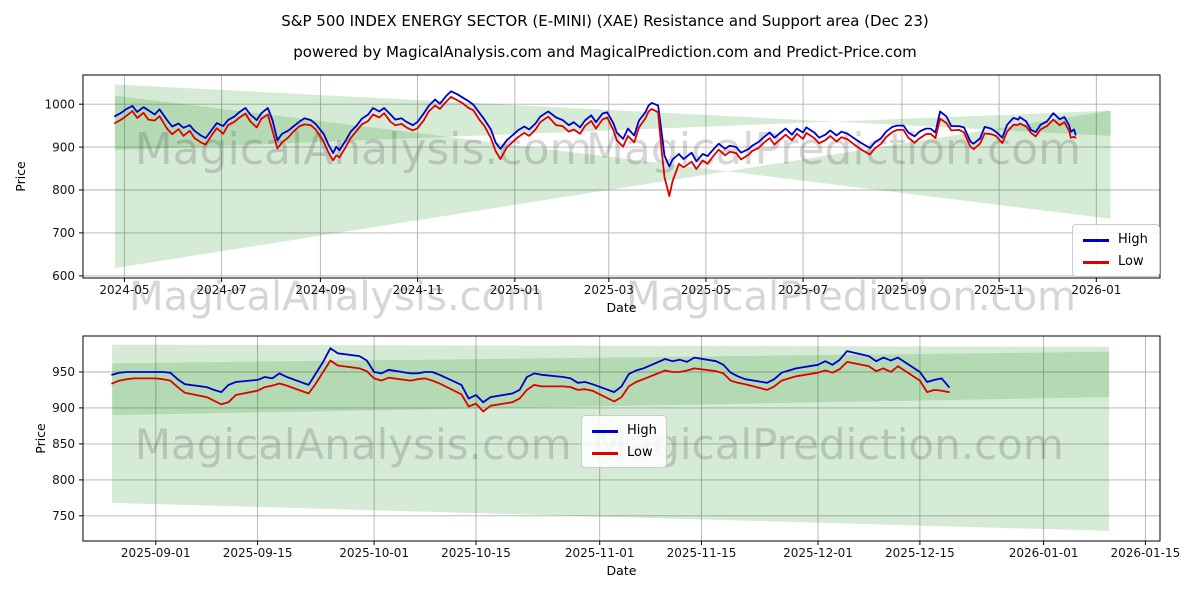 The width and height of the screenshot is (1200, 600). I want to click on y-tick-label: 1000, so click(59, 104).